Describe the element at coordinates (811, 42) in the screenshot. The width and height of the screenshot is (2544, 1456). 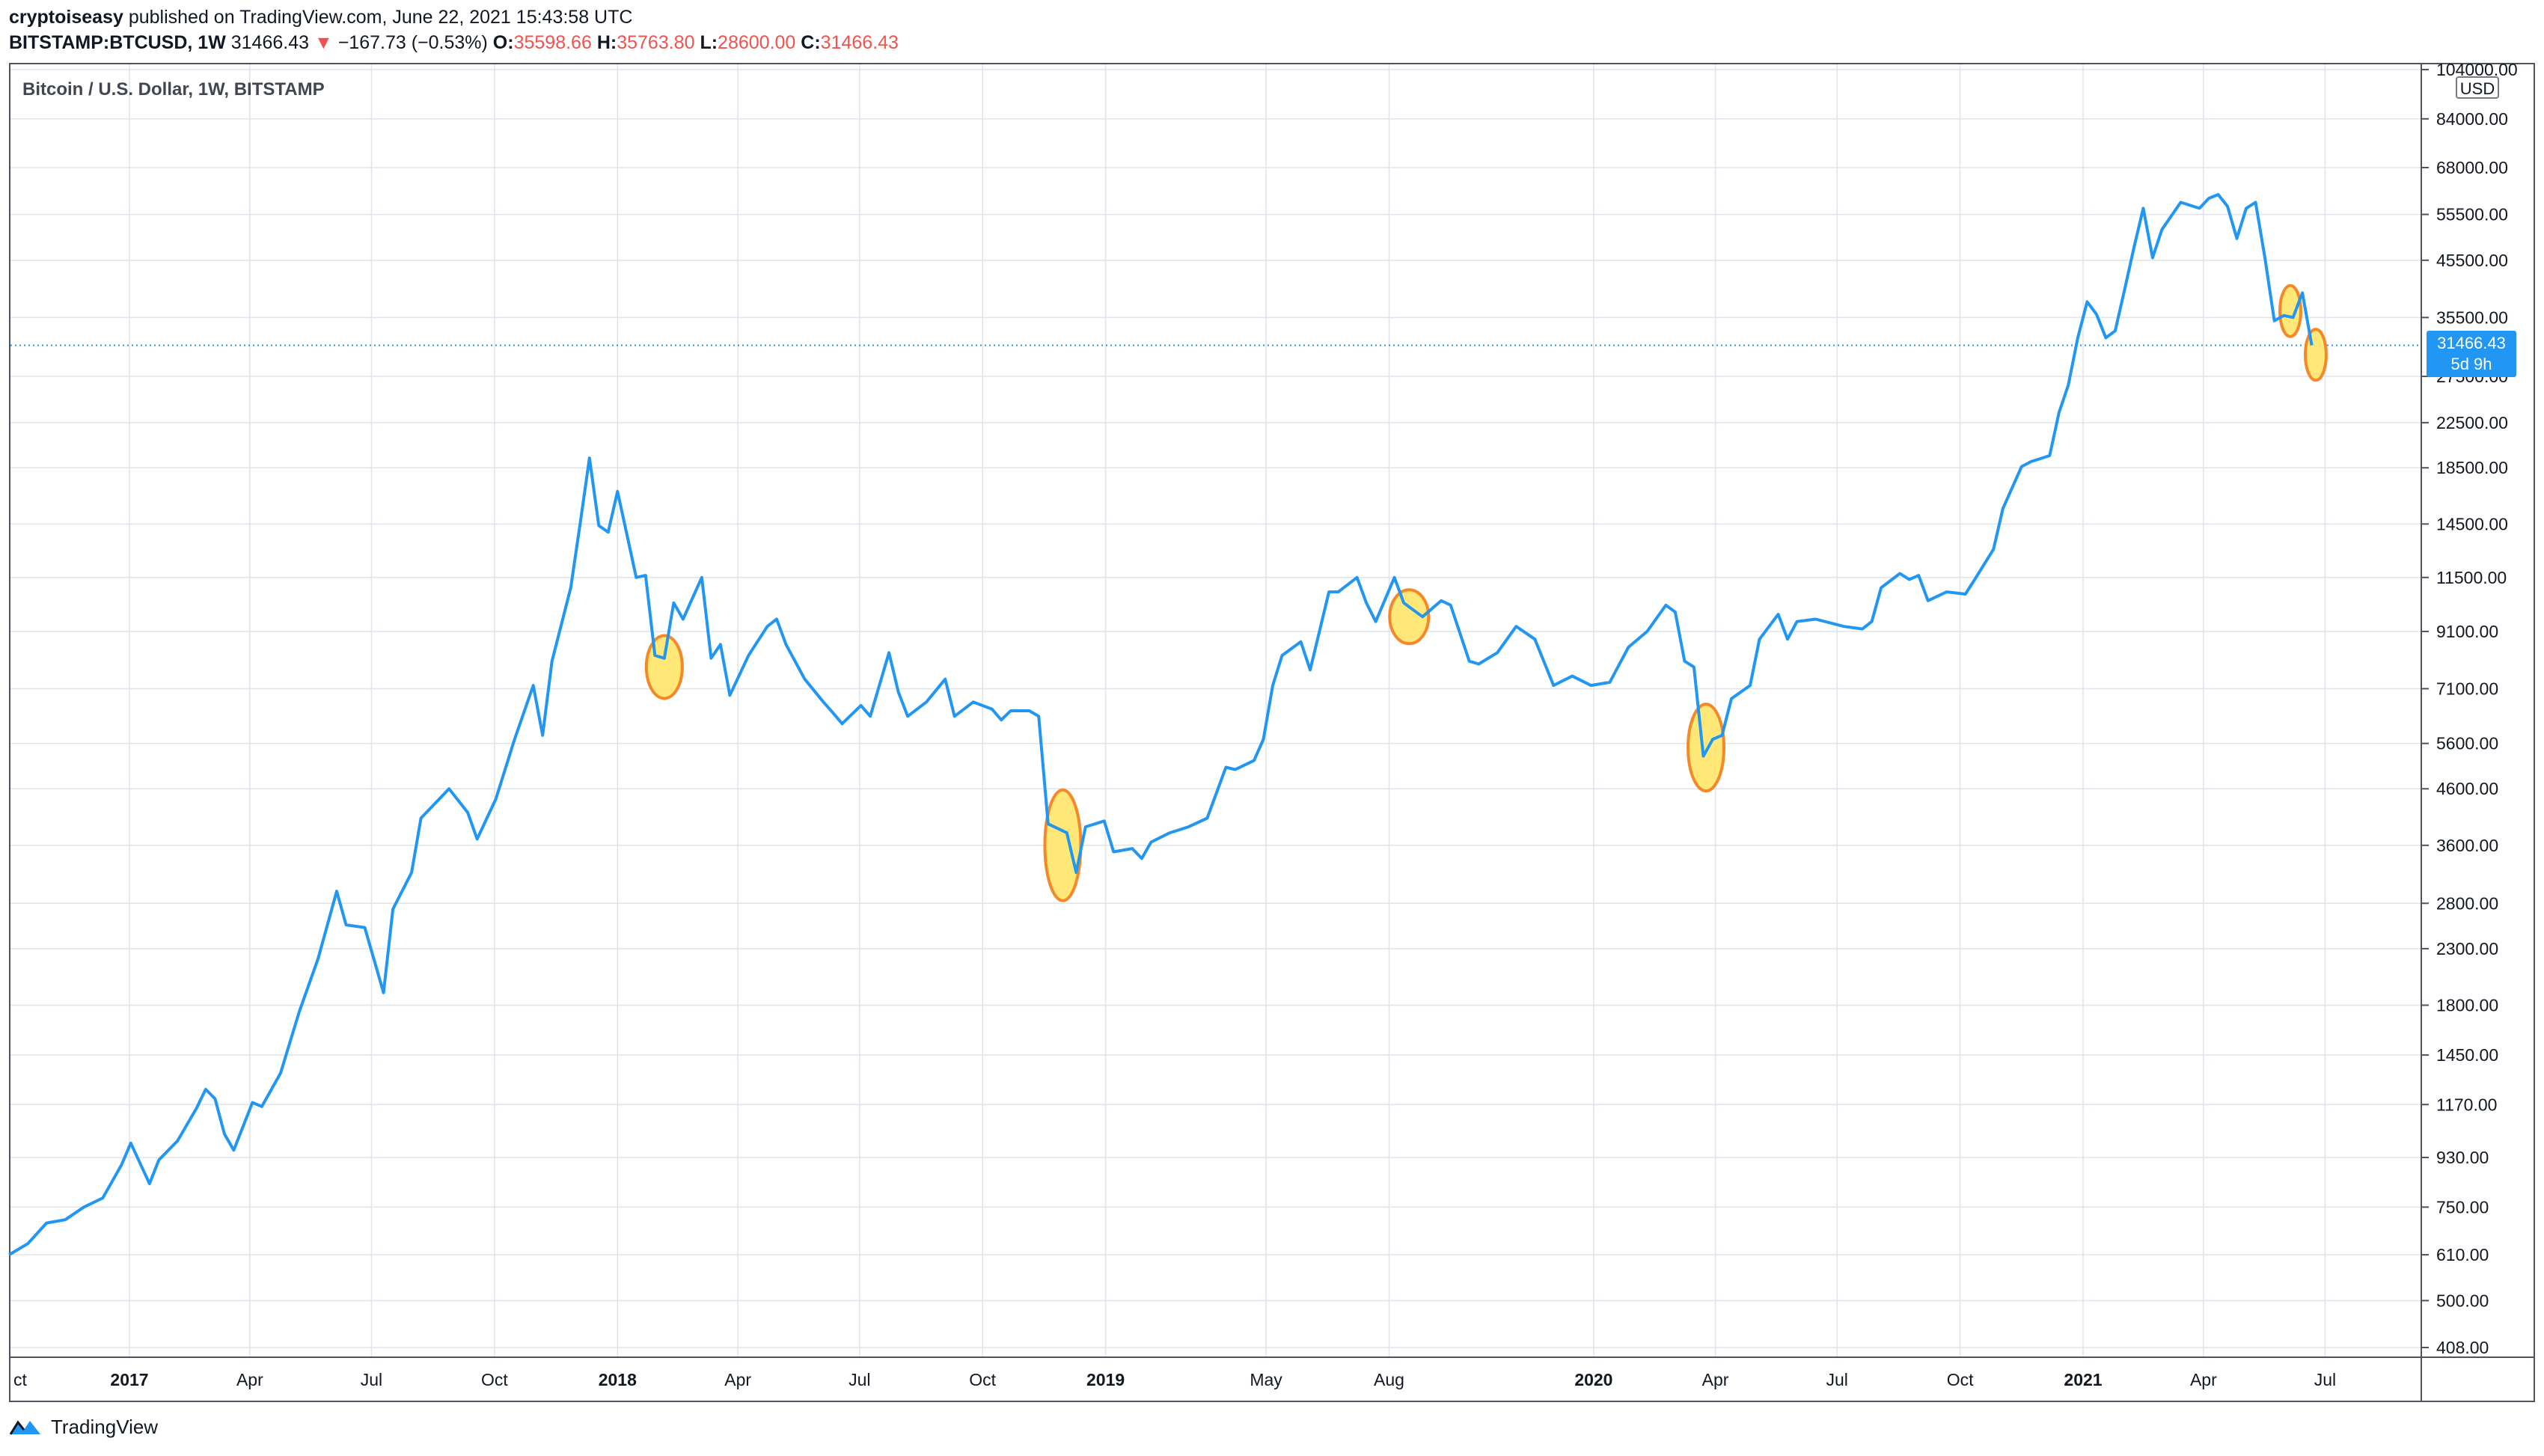
I see `close-label: C:` at that location.